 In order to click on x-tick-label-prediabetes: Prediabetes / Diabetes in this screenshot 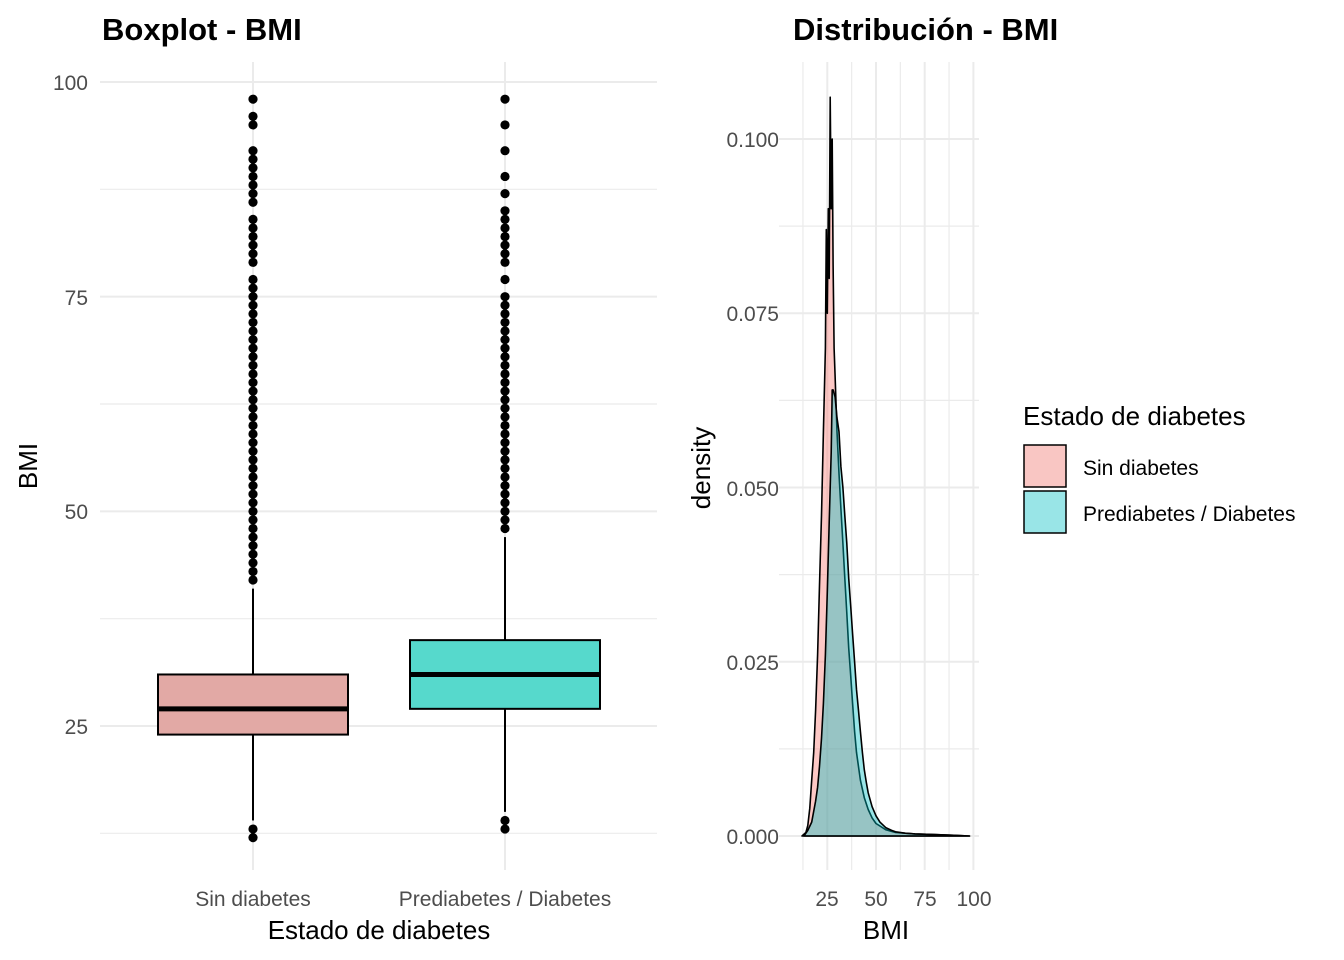, I will do `click(505, 899)`.